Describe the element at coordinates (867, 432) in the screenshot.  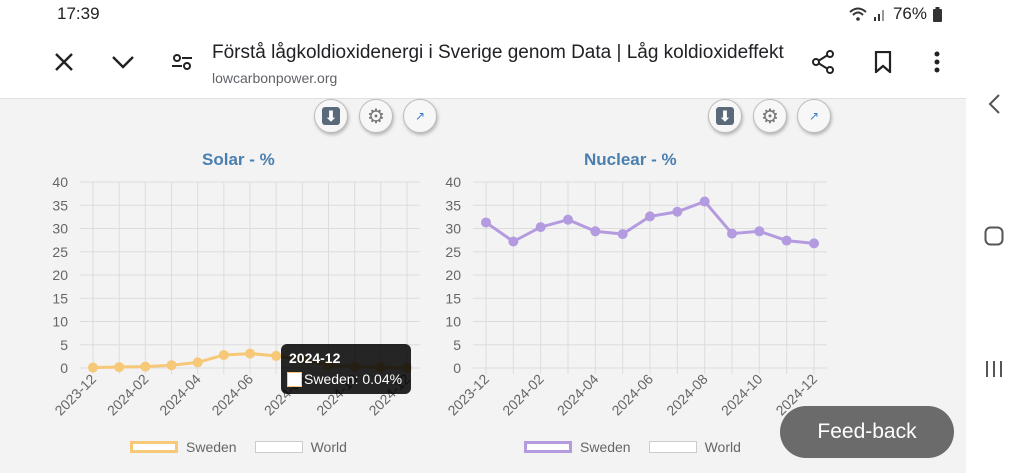
I see `feedback-button: Feed-back` at that location.